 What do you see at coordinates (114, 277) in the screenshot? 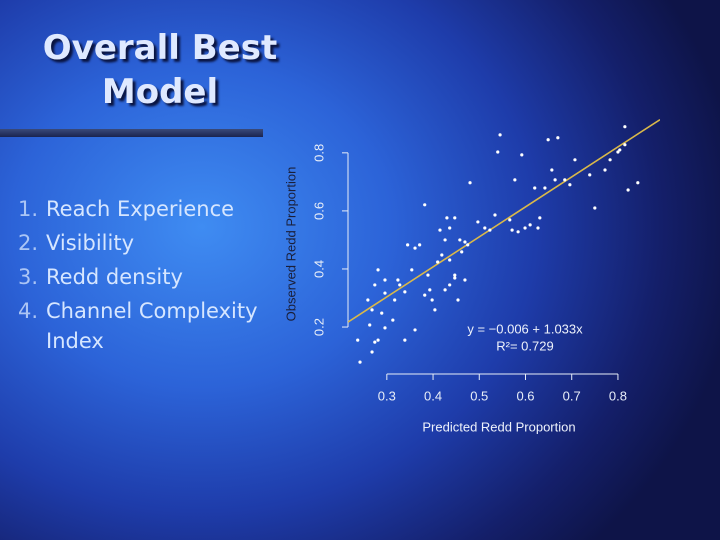
I see `item-text: Redd density` at bounding box center [114, 277].